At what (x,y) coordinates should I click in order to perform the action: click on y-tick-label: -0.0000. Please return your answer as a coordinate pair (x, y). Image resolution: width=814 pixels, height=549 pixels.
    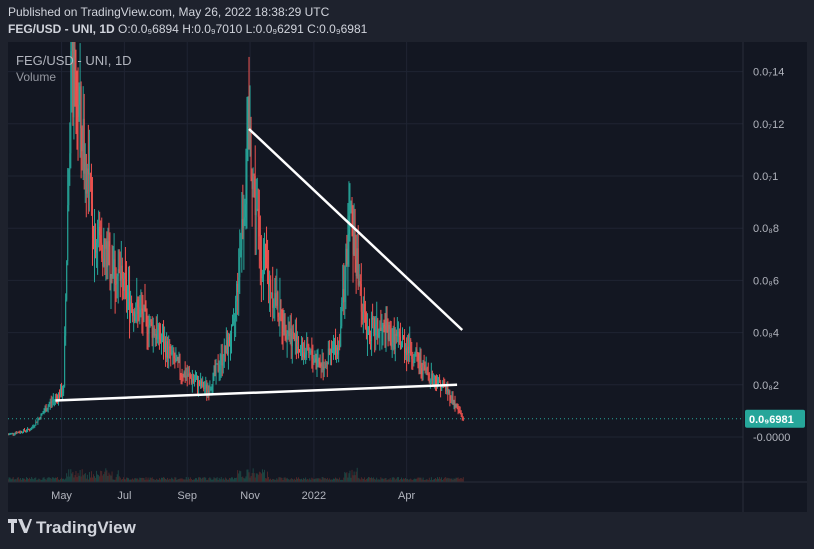
    Looking at the image, I should click on (771, 438).